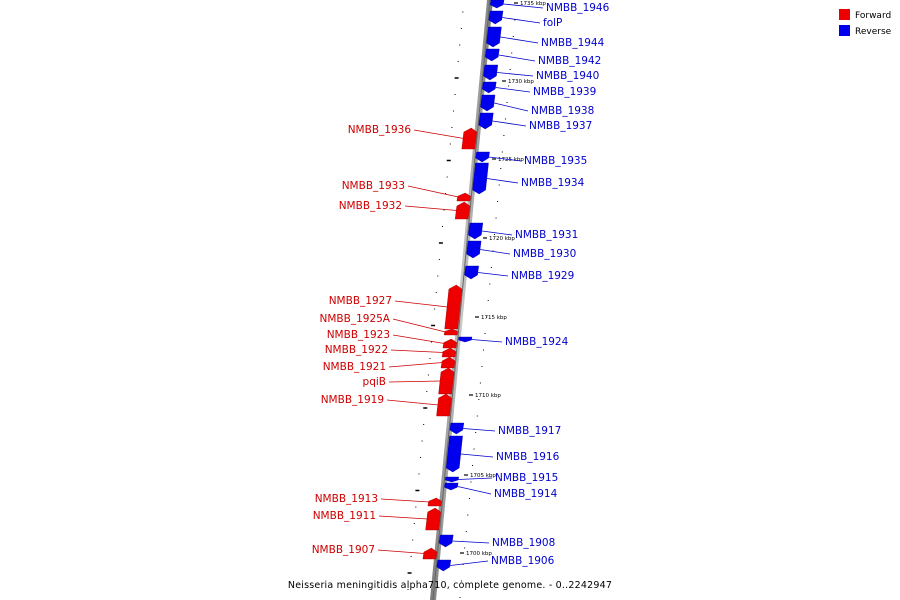 This screenshot has width=900, height=600. Describe the element at coordinates (352, 400) in the screenshot. I see `gene-label-nmbb-1919: NMBB_1919` at that location.